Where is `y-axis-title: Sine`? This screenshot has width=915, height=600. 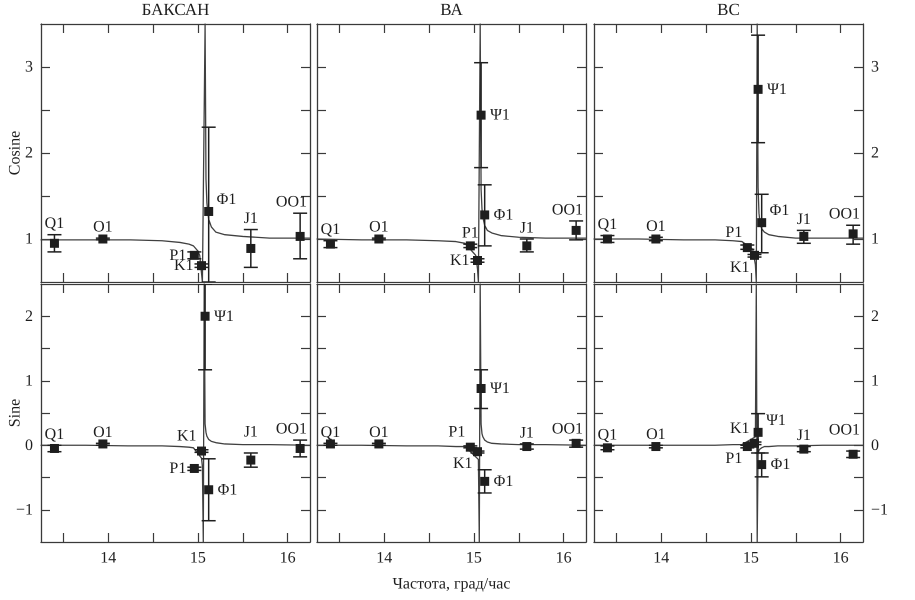 y-axis-title: Sine is located at coordinates (15, 413).